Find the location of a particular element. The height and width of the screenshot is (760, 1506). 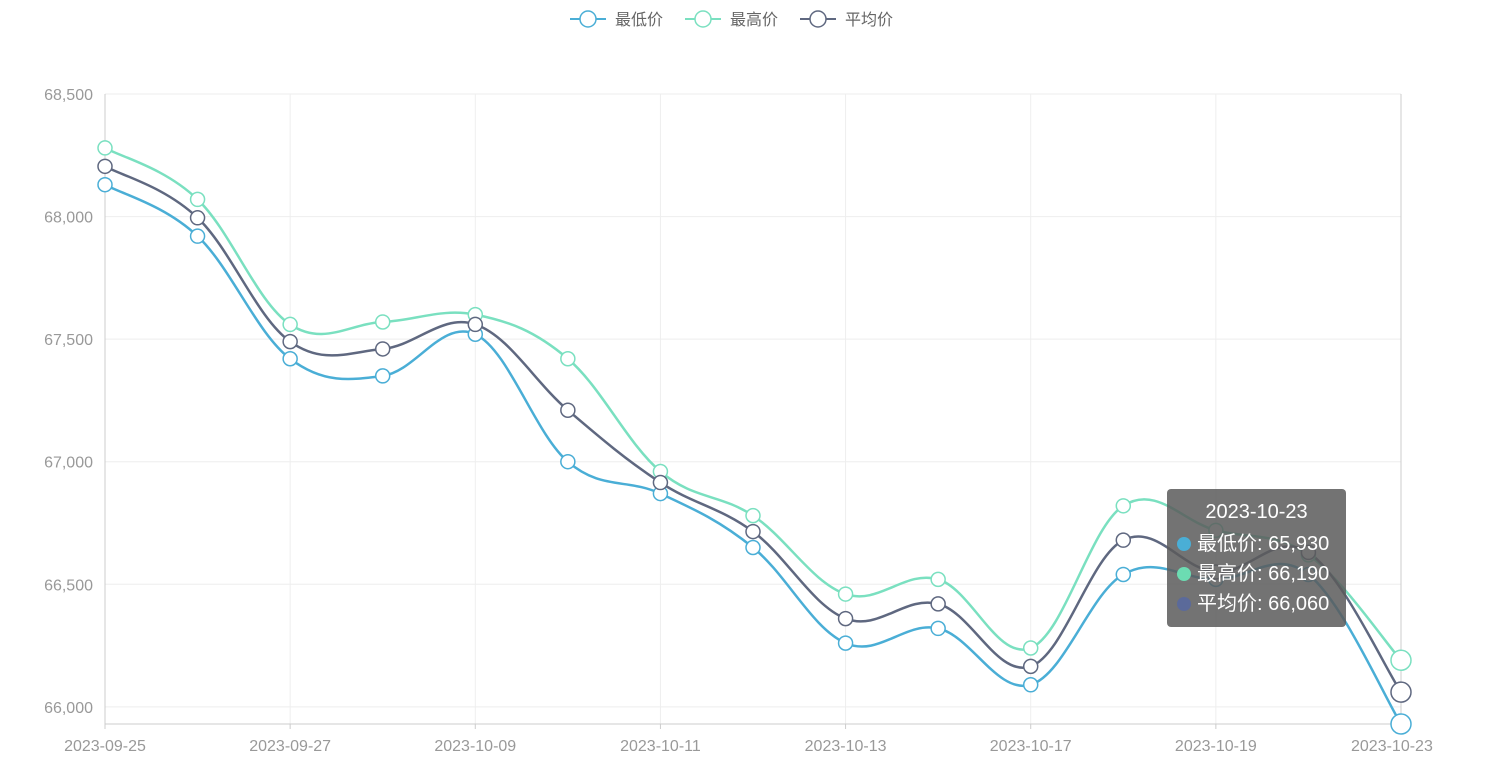

x-tick-label: 2023-09-25 is located at coordinates (105, 746).